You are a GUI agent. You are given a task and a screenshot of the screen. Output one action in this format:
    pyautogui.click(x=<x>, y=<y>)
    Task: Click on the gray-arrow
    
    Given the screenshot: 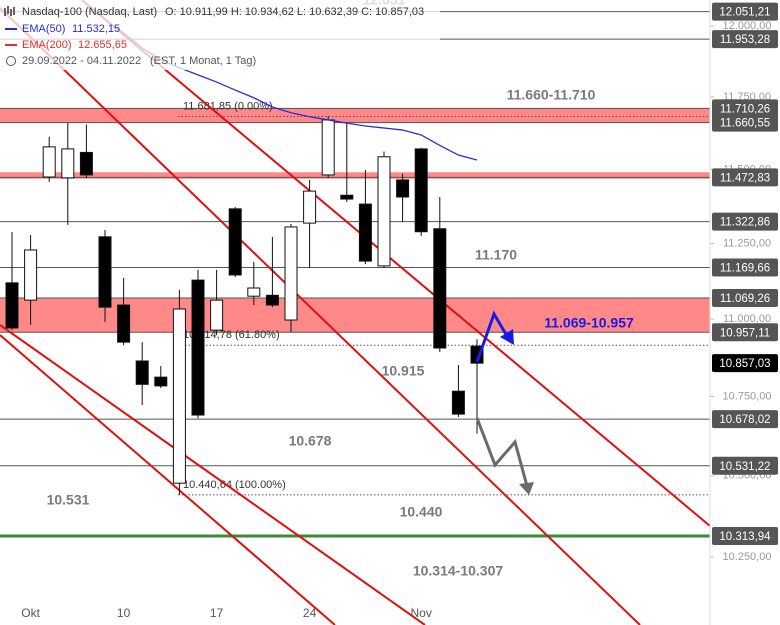 What is the action you would take?
    pyautogui.click(x=502, y=452)
    